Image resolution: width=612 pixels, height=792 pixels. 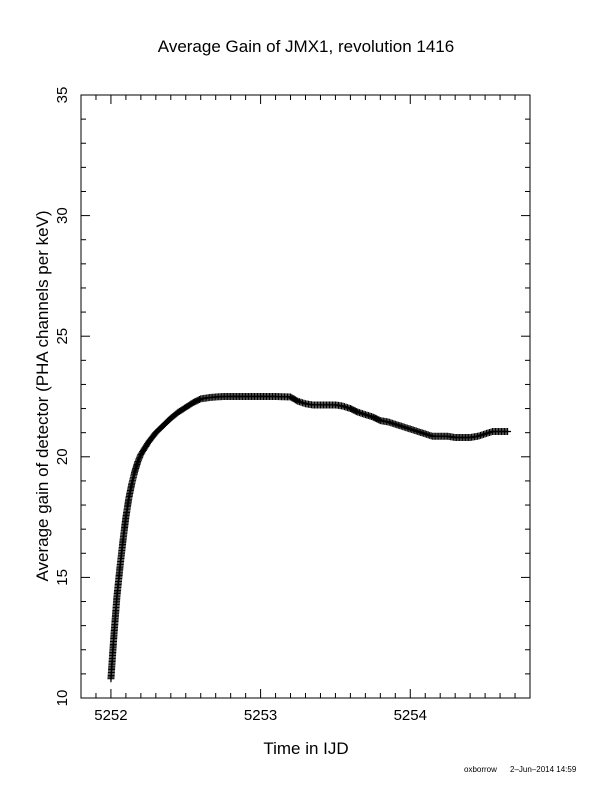 I want to click on y-tick-label: 35, so click(x=62, y=95).